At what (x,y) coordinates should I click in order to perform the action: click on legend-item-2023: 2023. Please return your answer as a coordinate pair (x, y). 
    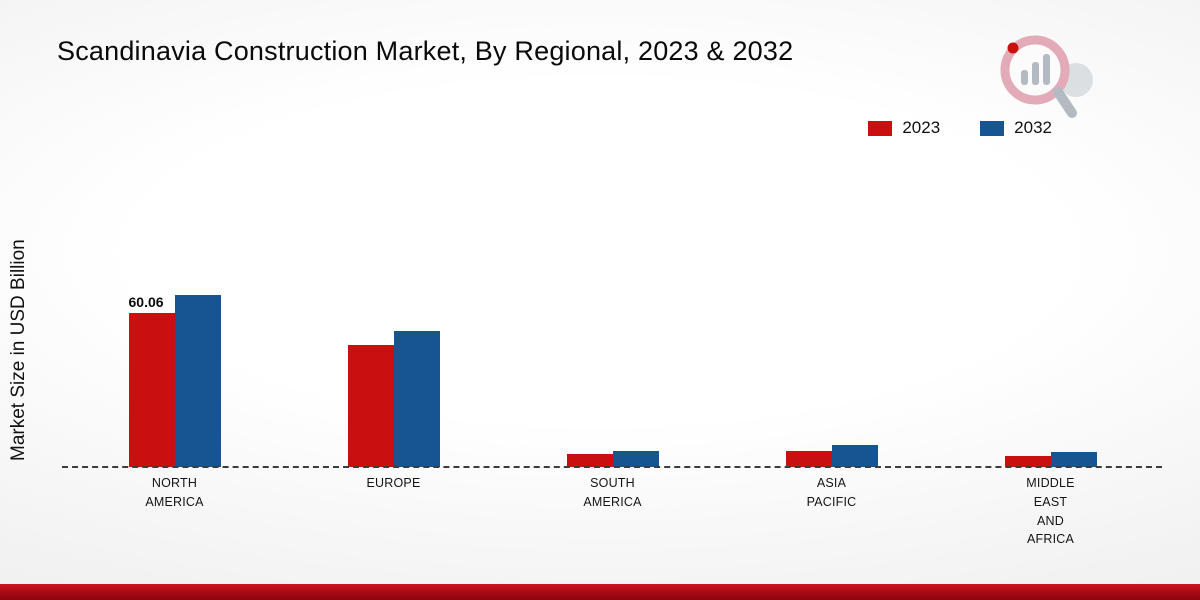
    Looking at the image, I should click on (904, 128).